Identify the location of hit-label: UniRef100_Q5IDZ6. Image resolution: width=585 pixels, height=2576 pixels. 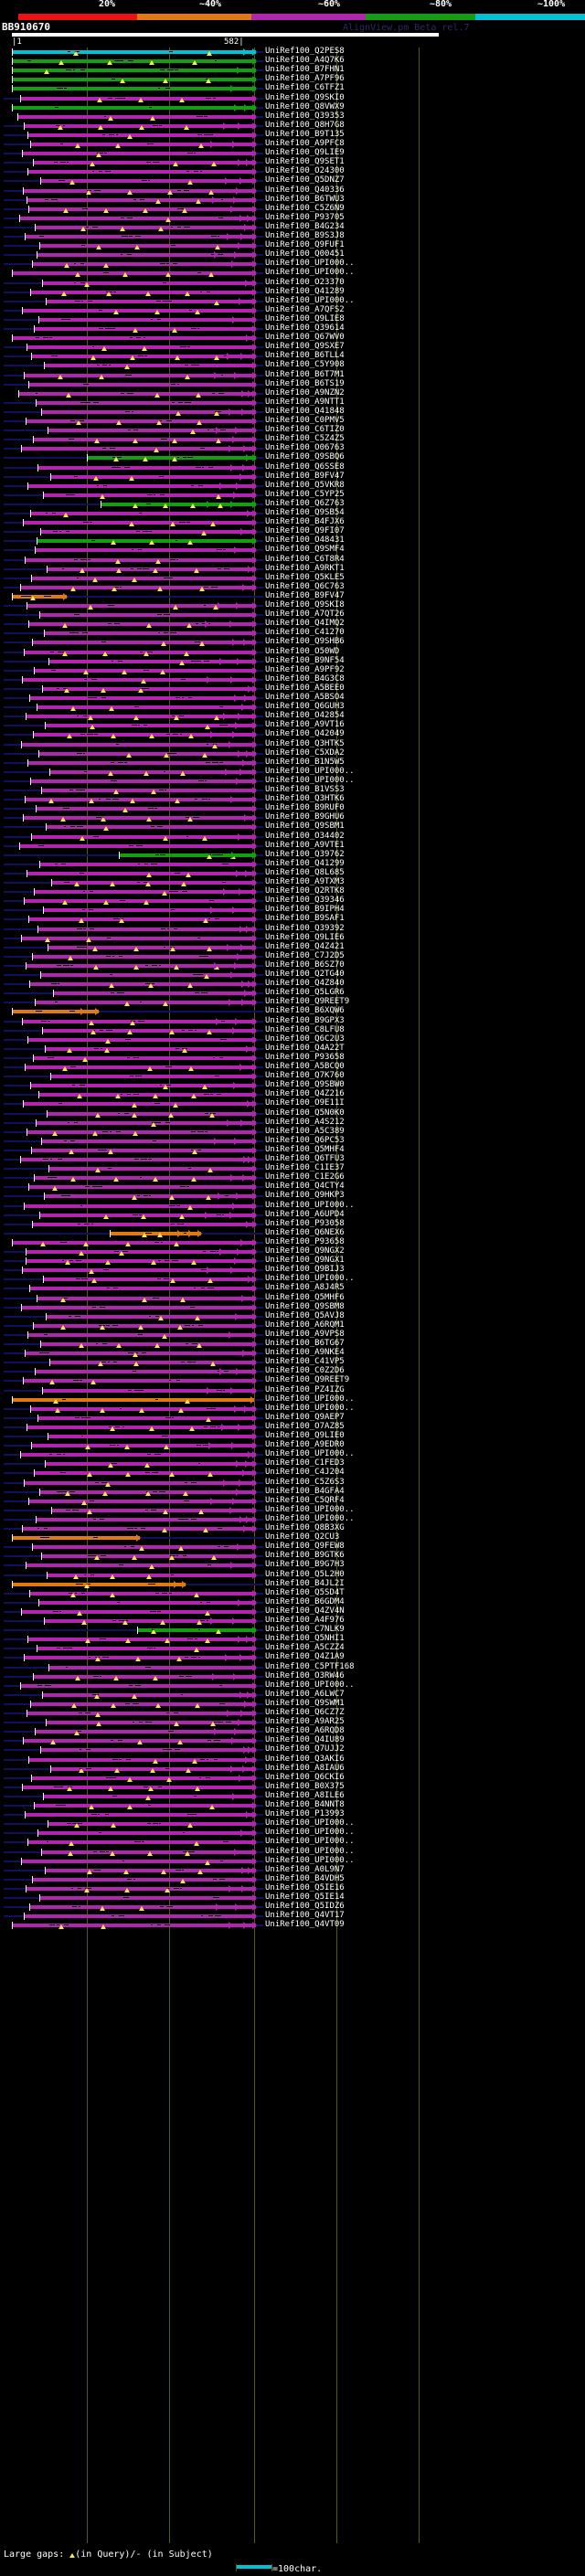
(305, 1907).